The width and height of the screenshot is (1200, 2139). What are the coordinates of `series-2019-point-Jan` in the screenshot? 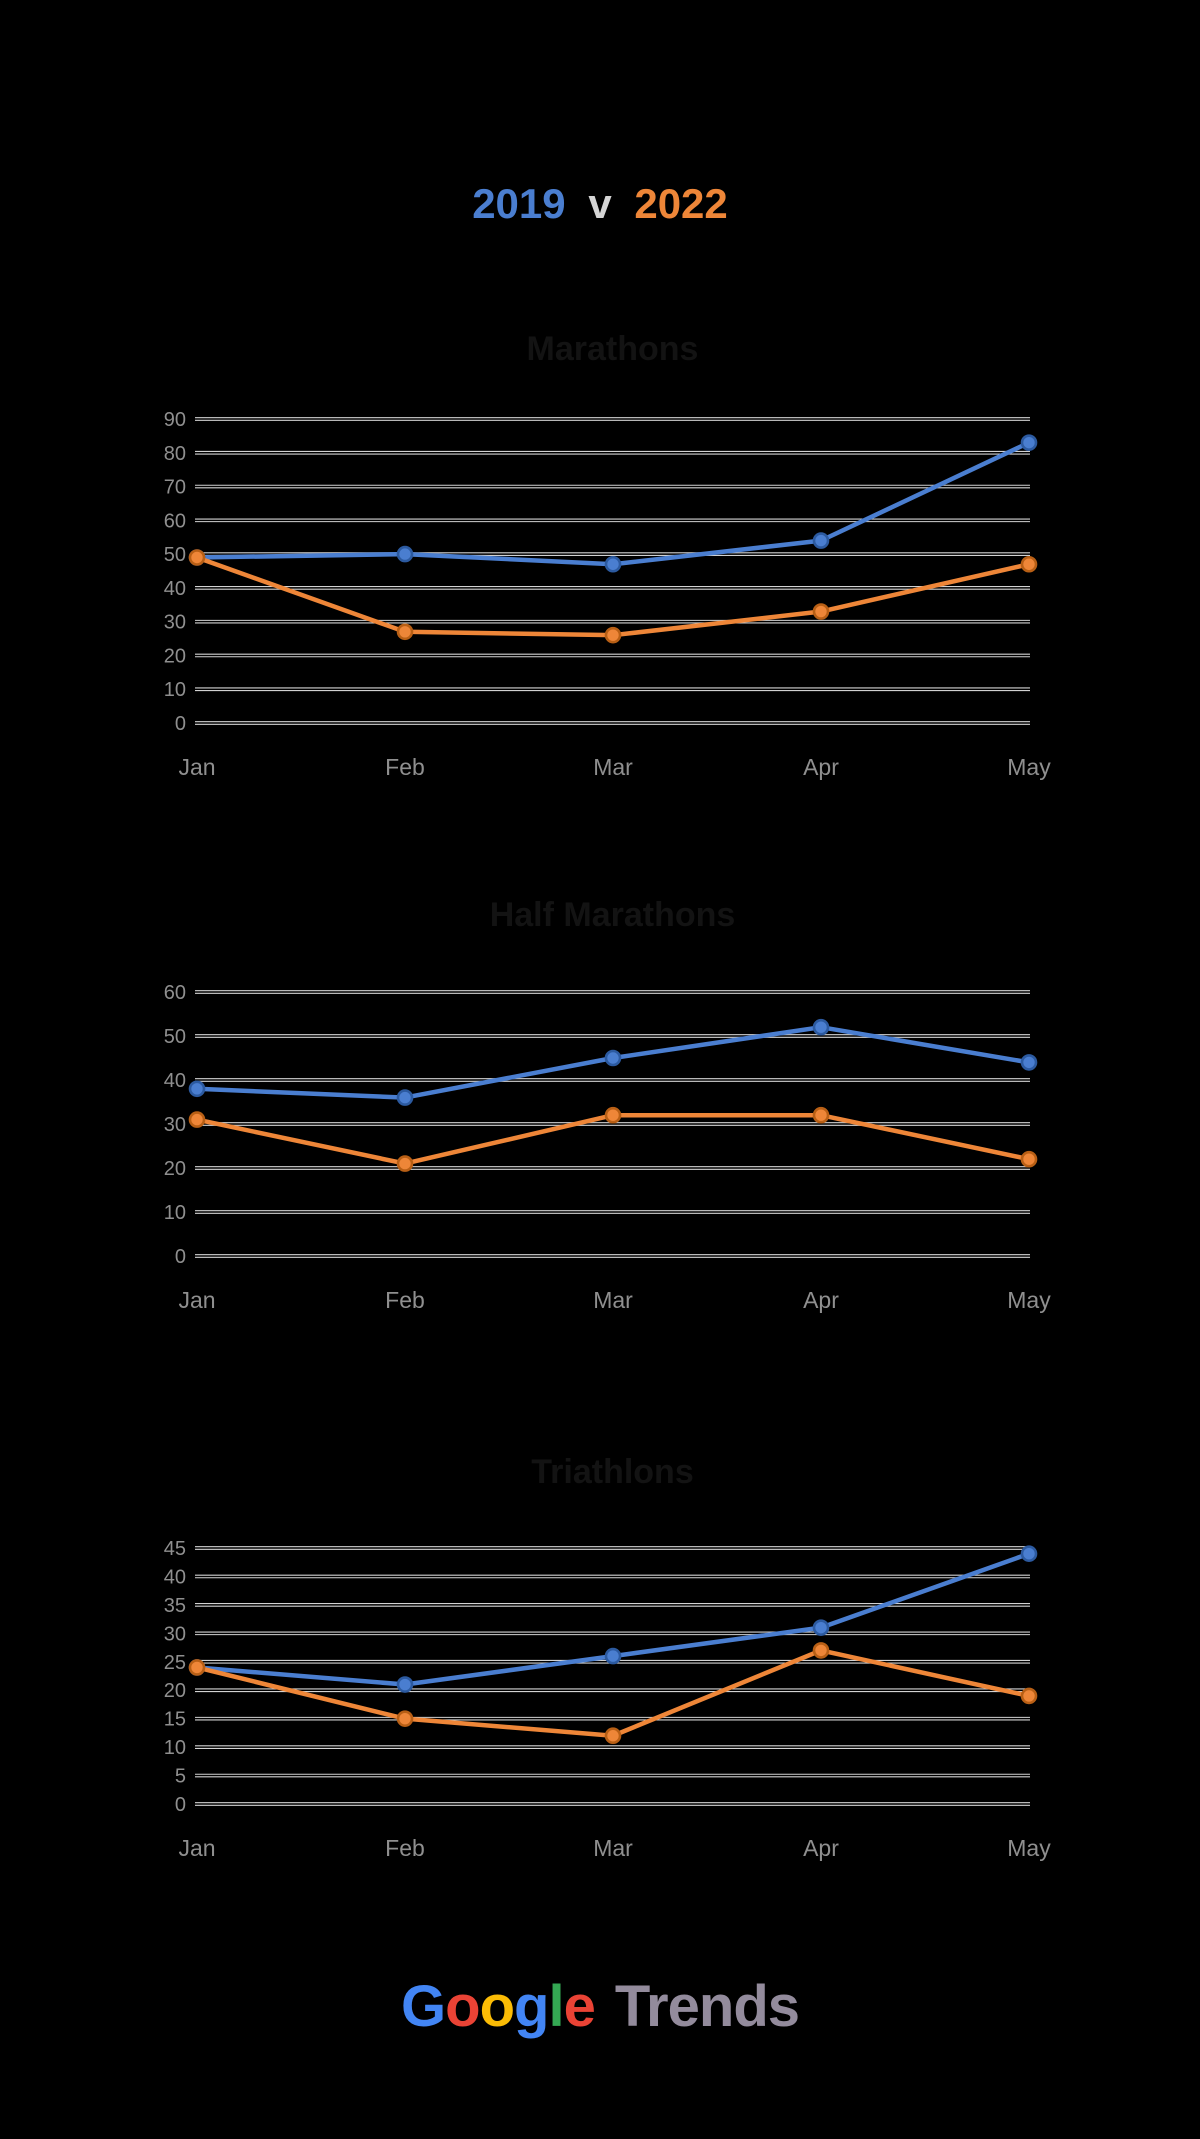 It's located at (197, 1089).